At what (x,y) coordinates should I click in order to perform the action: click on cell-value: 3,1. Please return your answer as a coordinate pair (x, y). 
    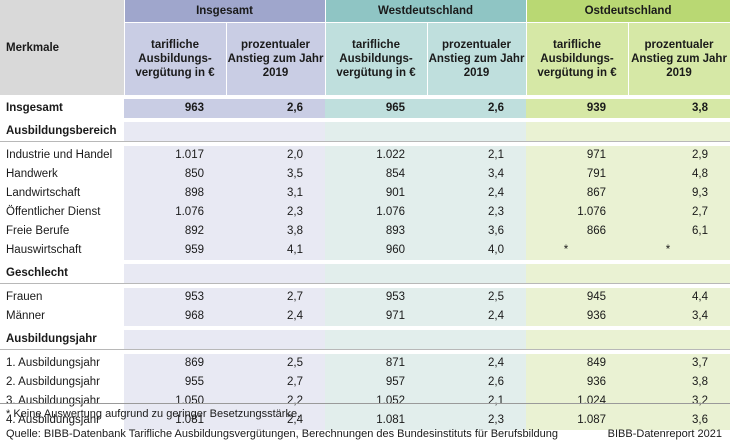
    Looking at the image, I should click on (276, 193).